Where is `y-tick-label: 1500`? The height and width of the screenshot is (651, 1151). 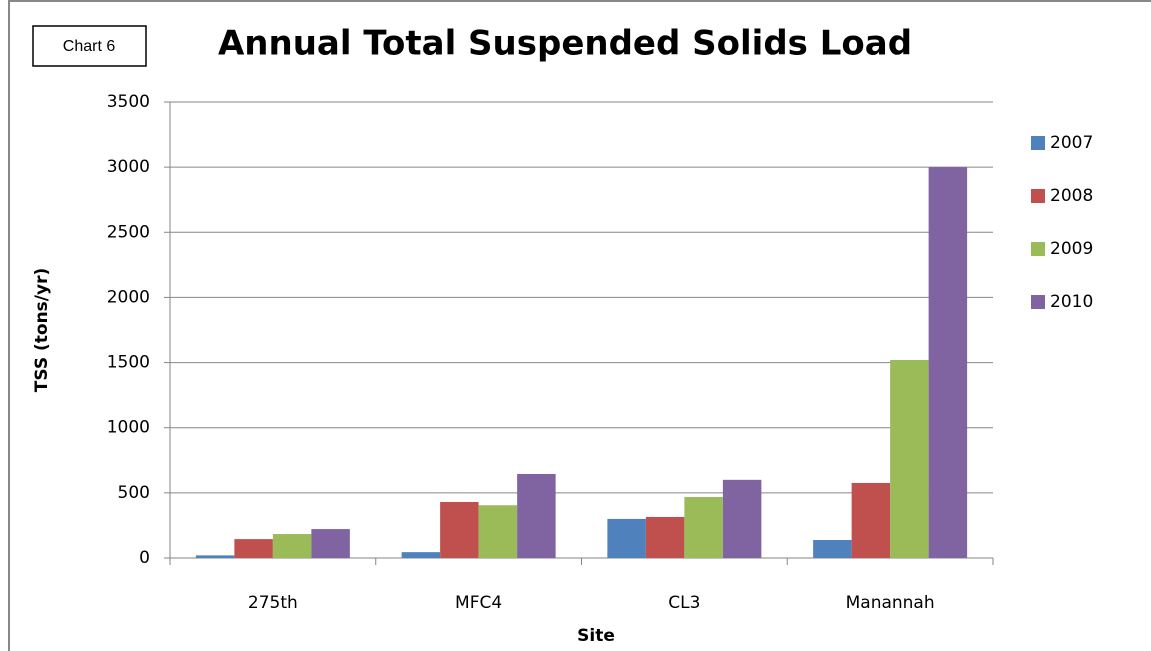 y-tick-label: 1500 is located at coordinates (128, 363).